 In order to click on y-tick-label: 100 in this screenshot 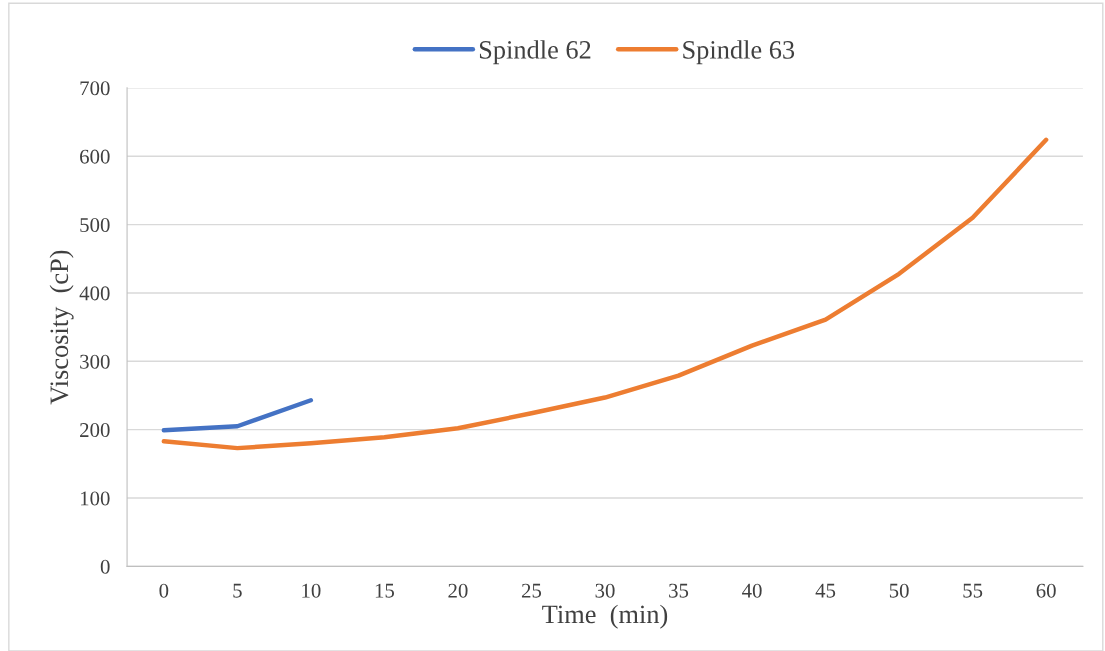, I will do `click(95, 498)`.